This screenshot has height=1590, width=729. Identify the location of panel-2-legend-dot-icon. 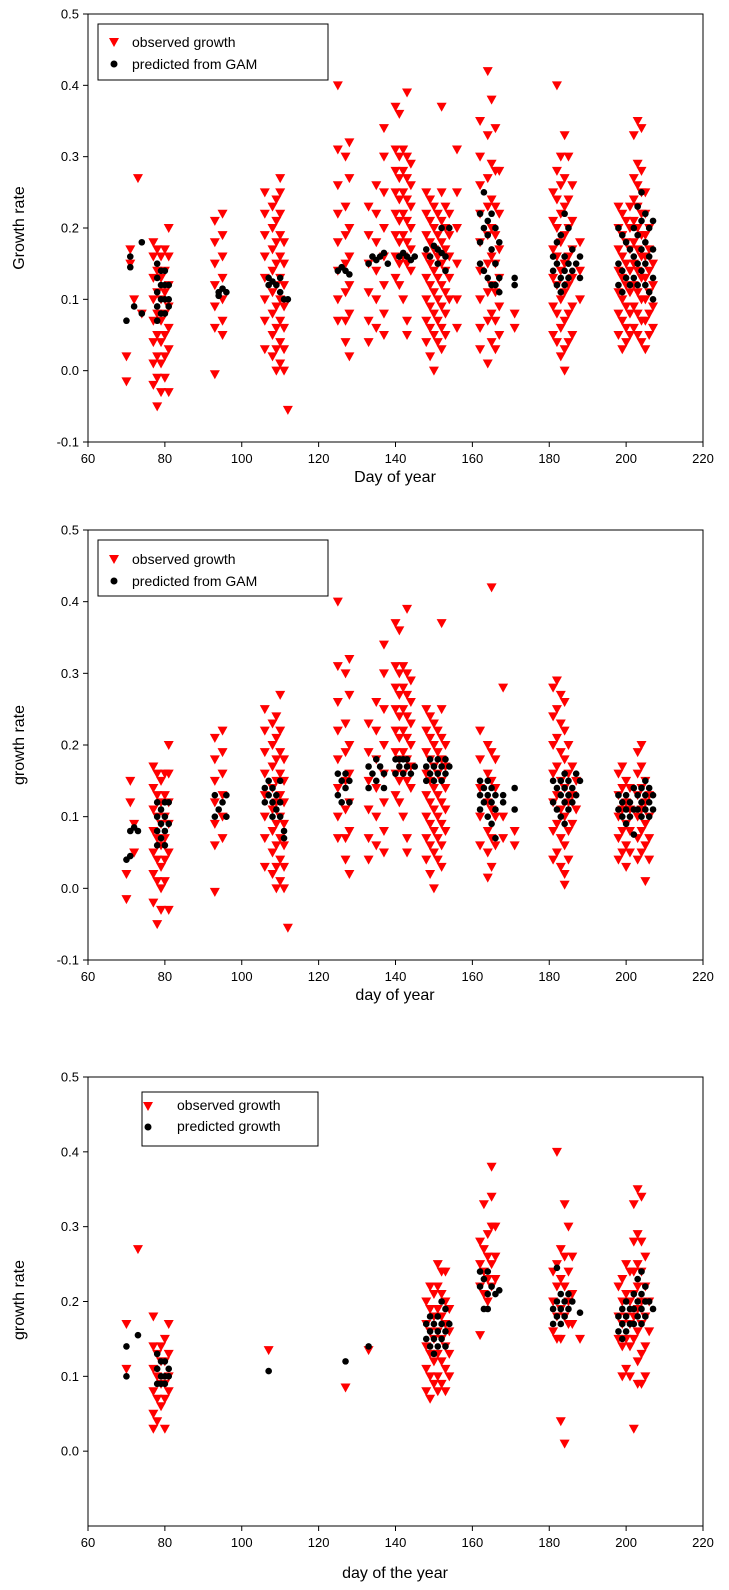
(114, 581).